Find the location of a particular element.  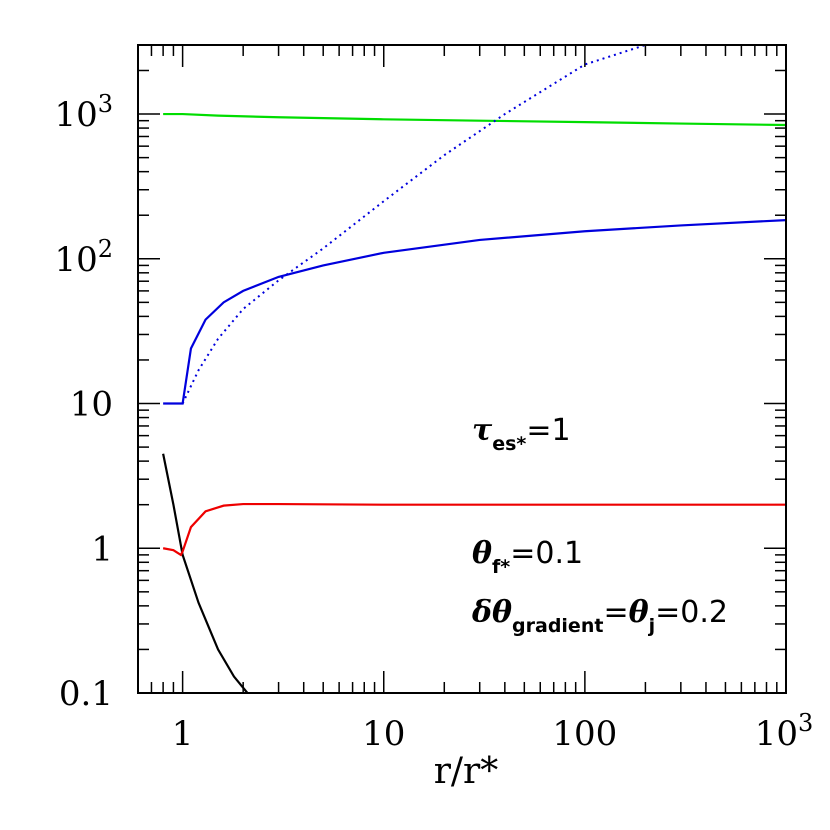

x-axis-label: r/r* is located at coordinates (466, 771).